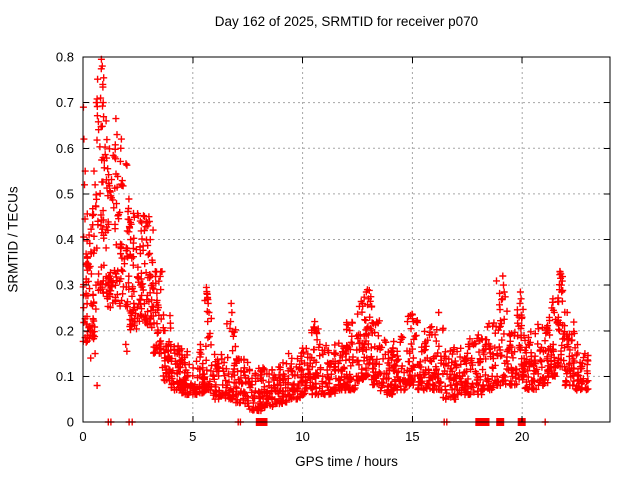 The width and height of the screenshot is (640, 480). I want to click on x-tick-label: 0, so click(82, 436).